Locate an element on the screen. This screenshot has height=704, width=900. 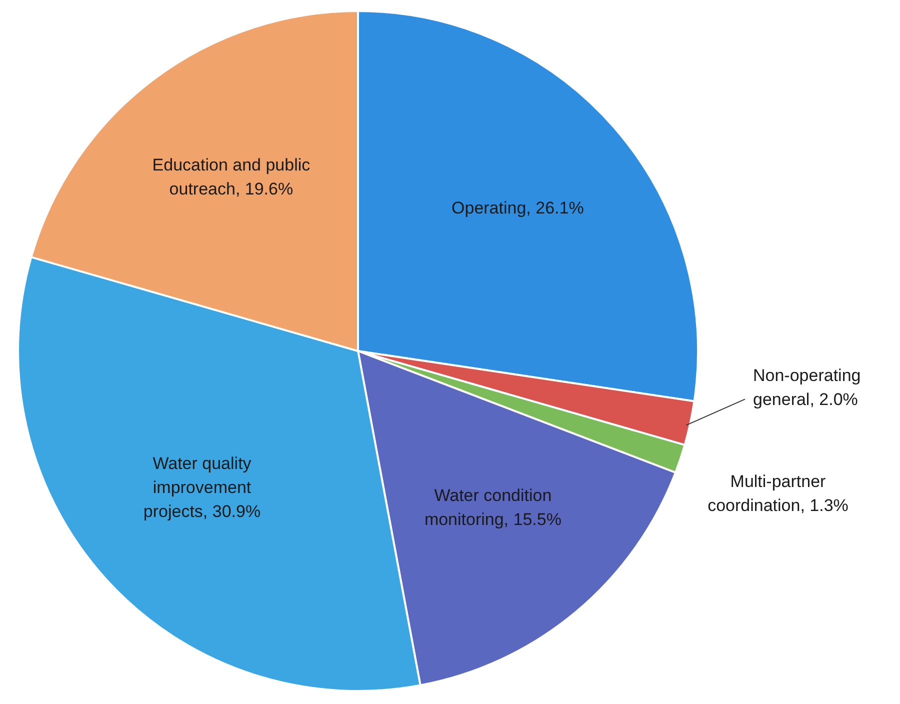
slice-label: Water condition monitoring, 15.5% is located at coordinates (493, 507).